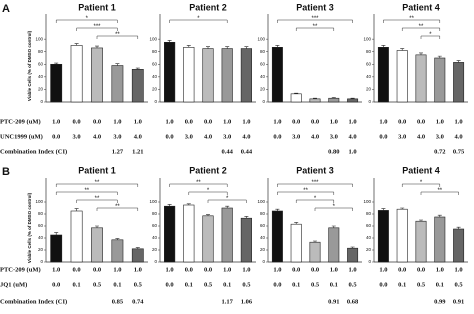 The image size is (474, 314). I want to click on combination-index: 0.72, so click(439, 151).